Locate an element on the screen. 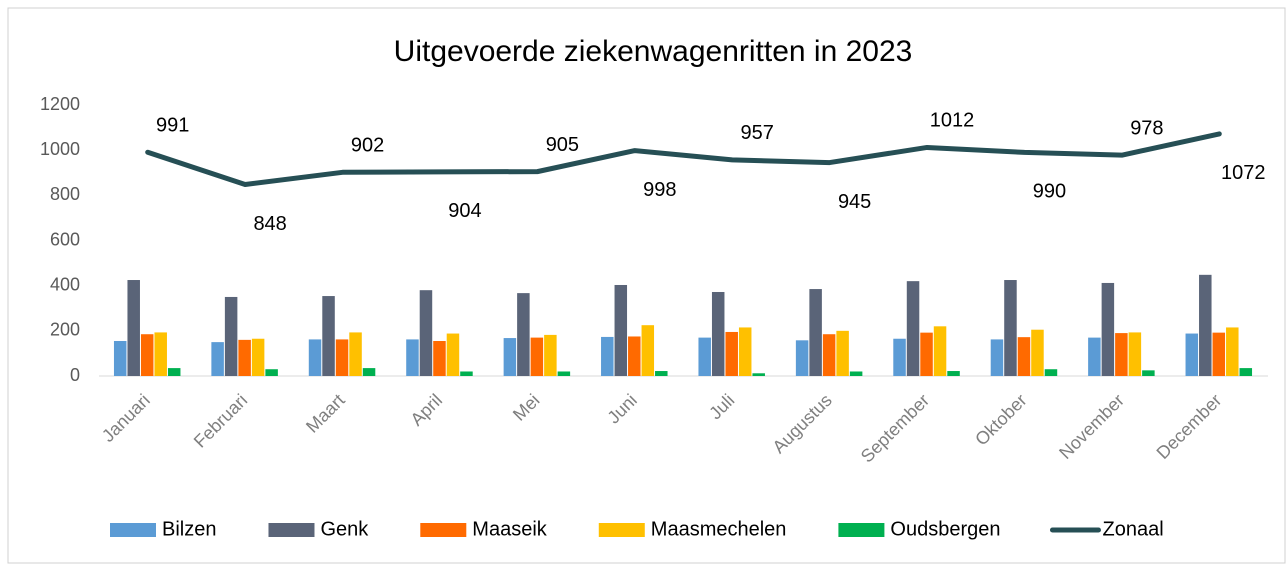 Image resolution: width=1287 pixels, height=565 pixels. chart-title: Uitgevoerde ziekenwagenritten in 2023 is located at coordinates (653, 51).